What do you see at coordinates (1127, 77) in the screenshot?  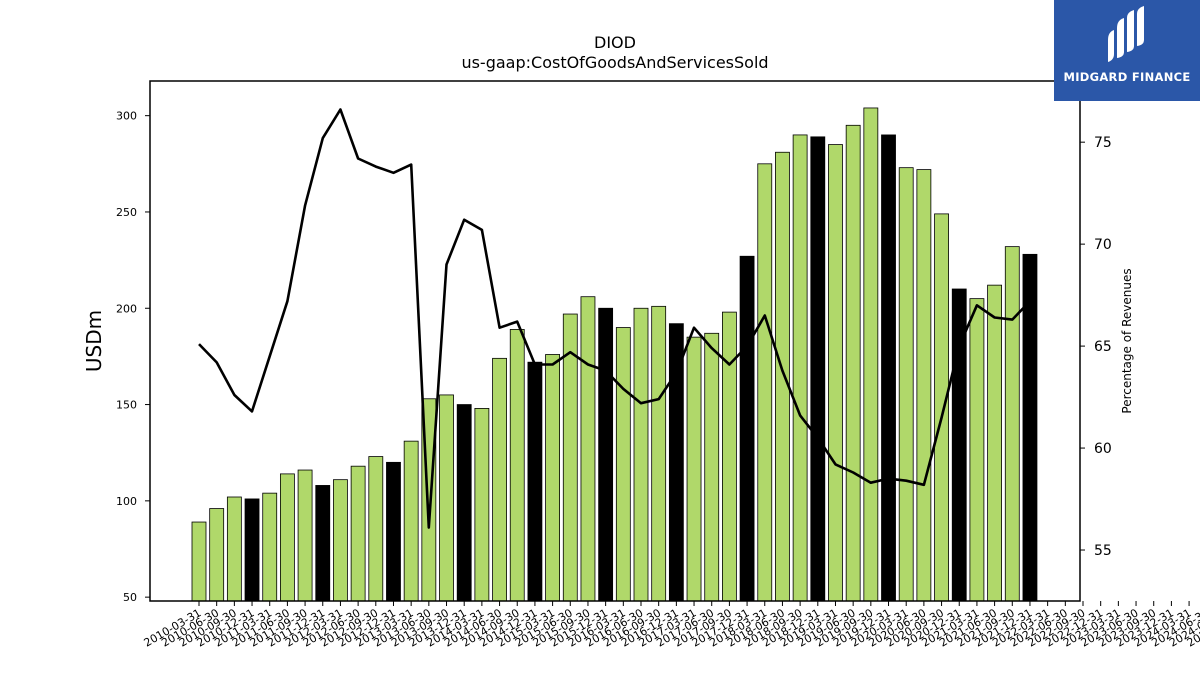 I see `brand-logo-text: MIDGARD FINANCE` at bounding box center [1127, 77].